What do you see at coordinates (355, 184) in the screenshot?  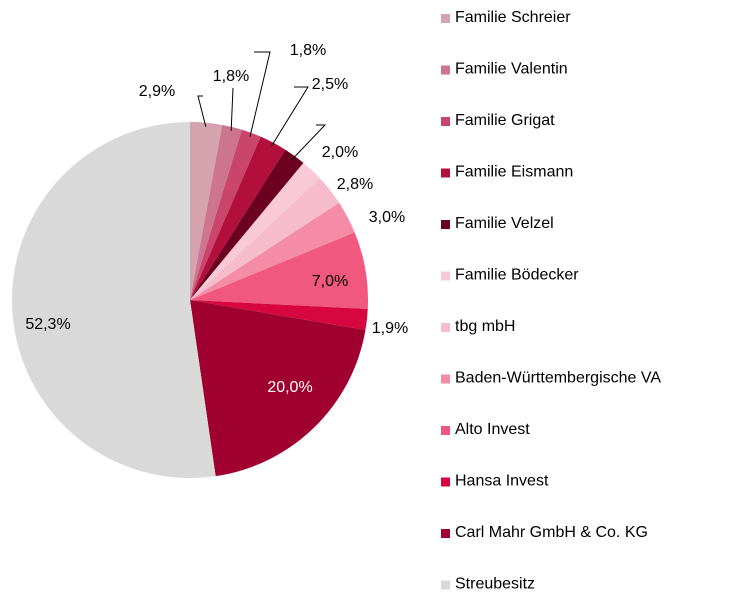 I see `data-label: 2,8%` at bounding box center [355, 184].